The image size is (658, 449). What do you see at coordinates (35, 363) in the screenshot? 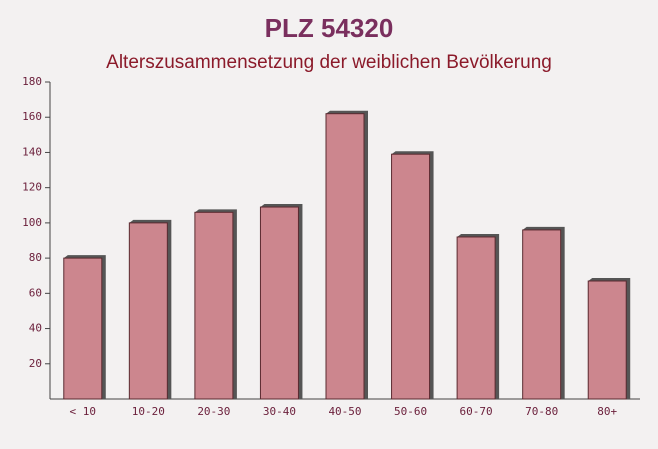
I see `y-tick-label: 20` at bounding box center [35, 363].